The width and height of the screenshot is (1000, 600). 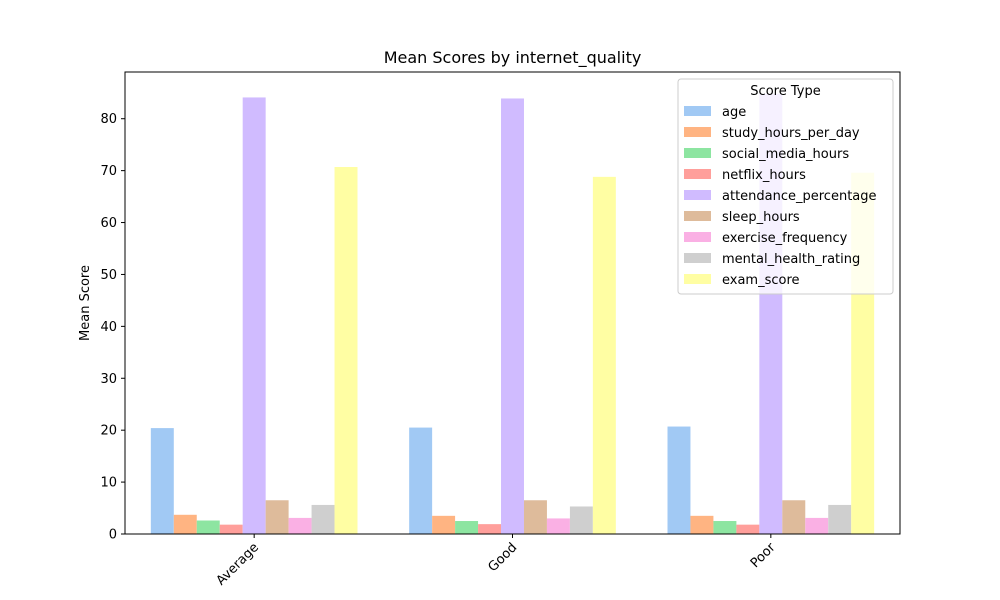 I want to click on legend-label: exercise_frequency, so click(x=785, y=238).